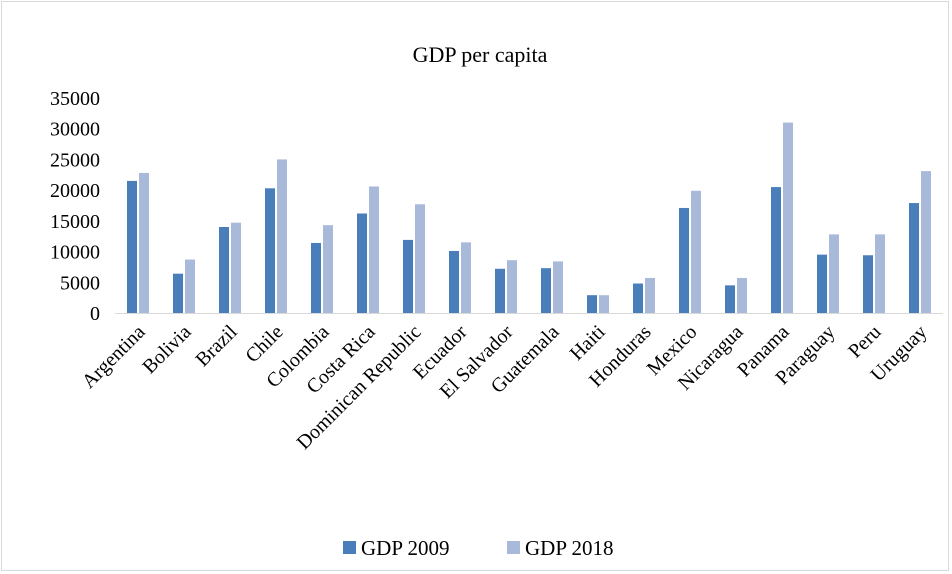 The image size is (952, 574). What do you see at coordinates (569, 548) in the screenshot?
I see `legend-label: GDP 2018` at bounding box center [569, 548].